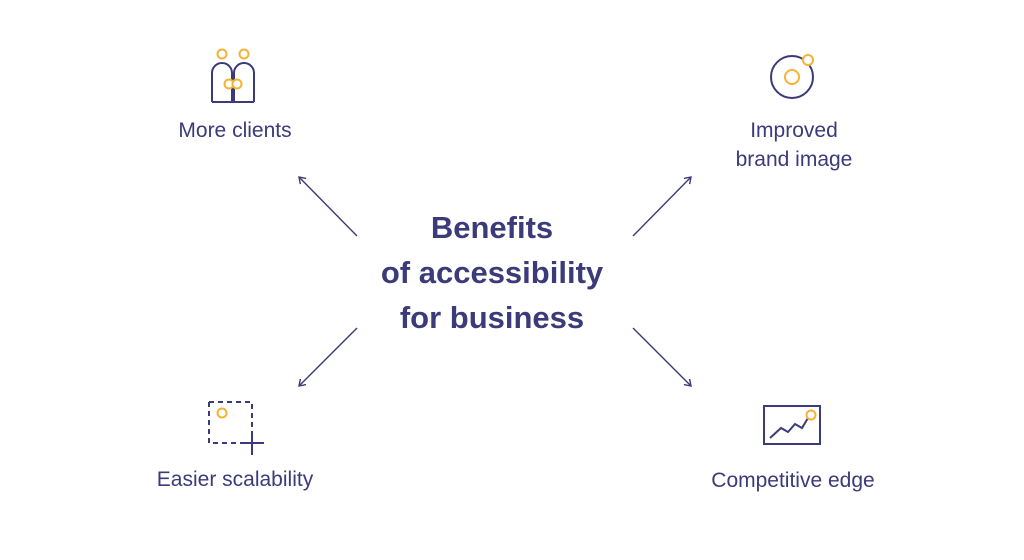 This screenshot has width=1024, height=560. I want to click on title-line-3: for business, so click(492, 317).